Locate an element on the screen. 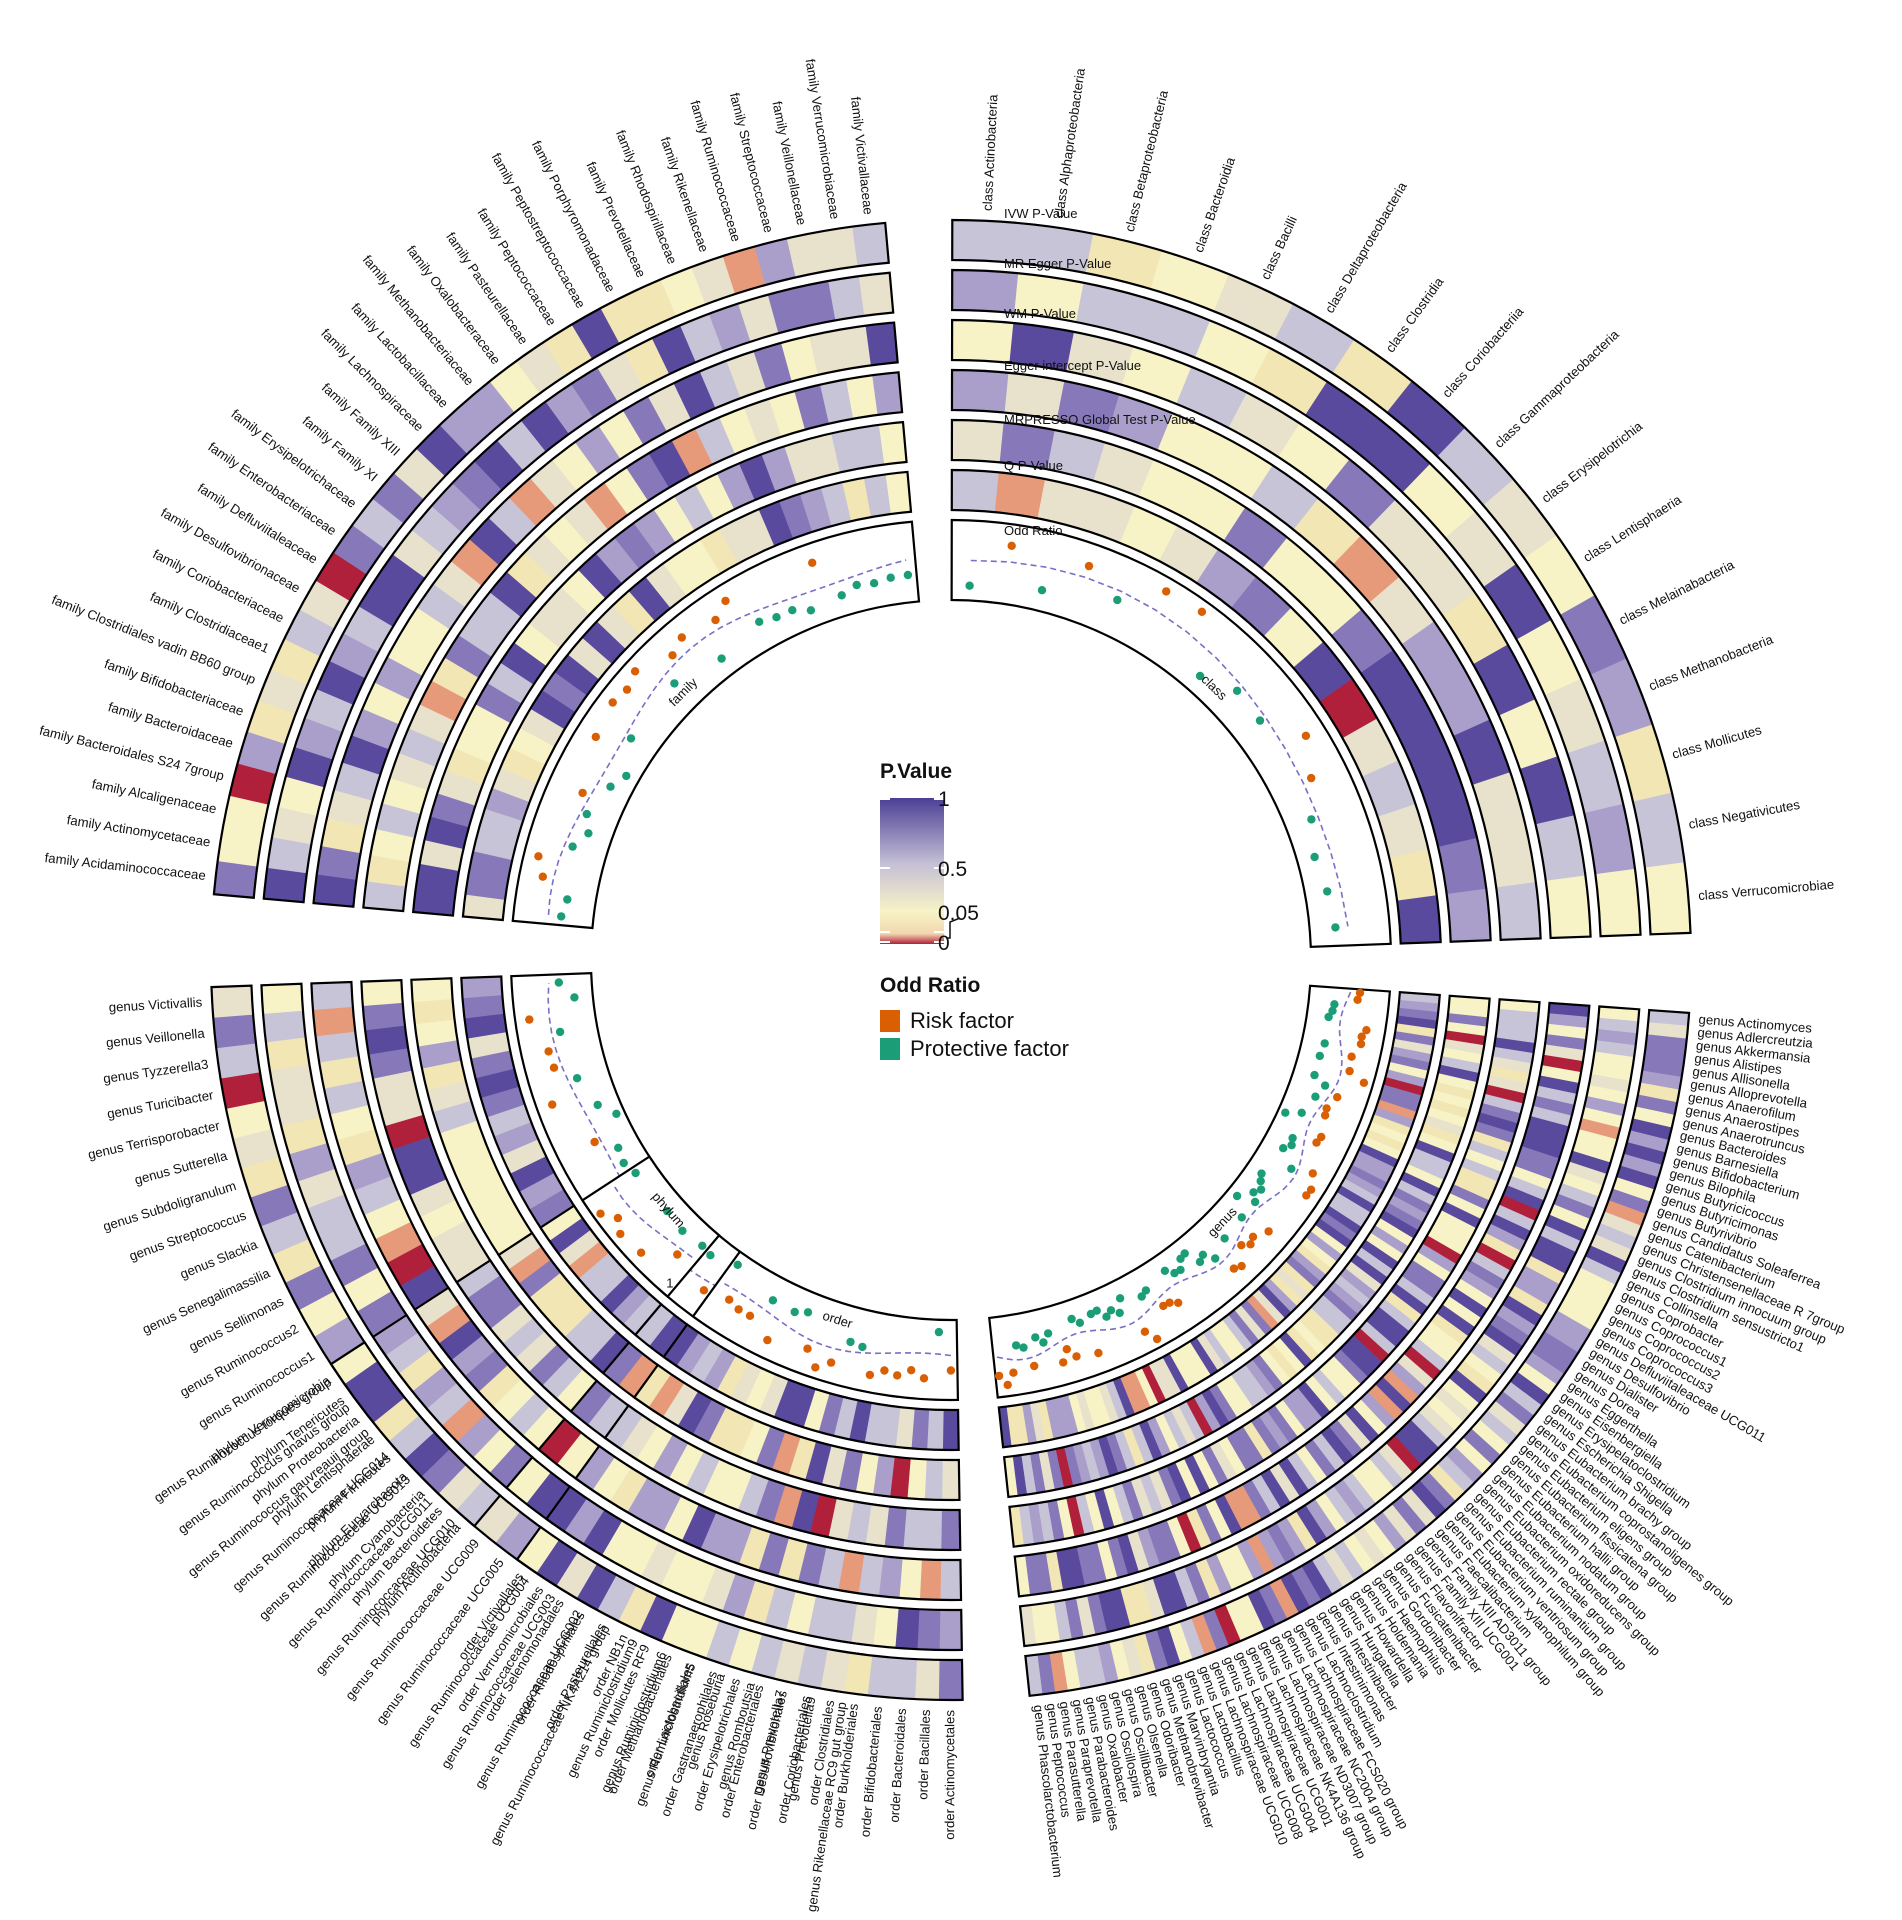  category-label: family Veillonellaceae is located at coordinates (789, 163).